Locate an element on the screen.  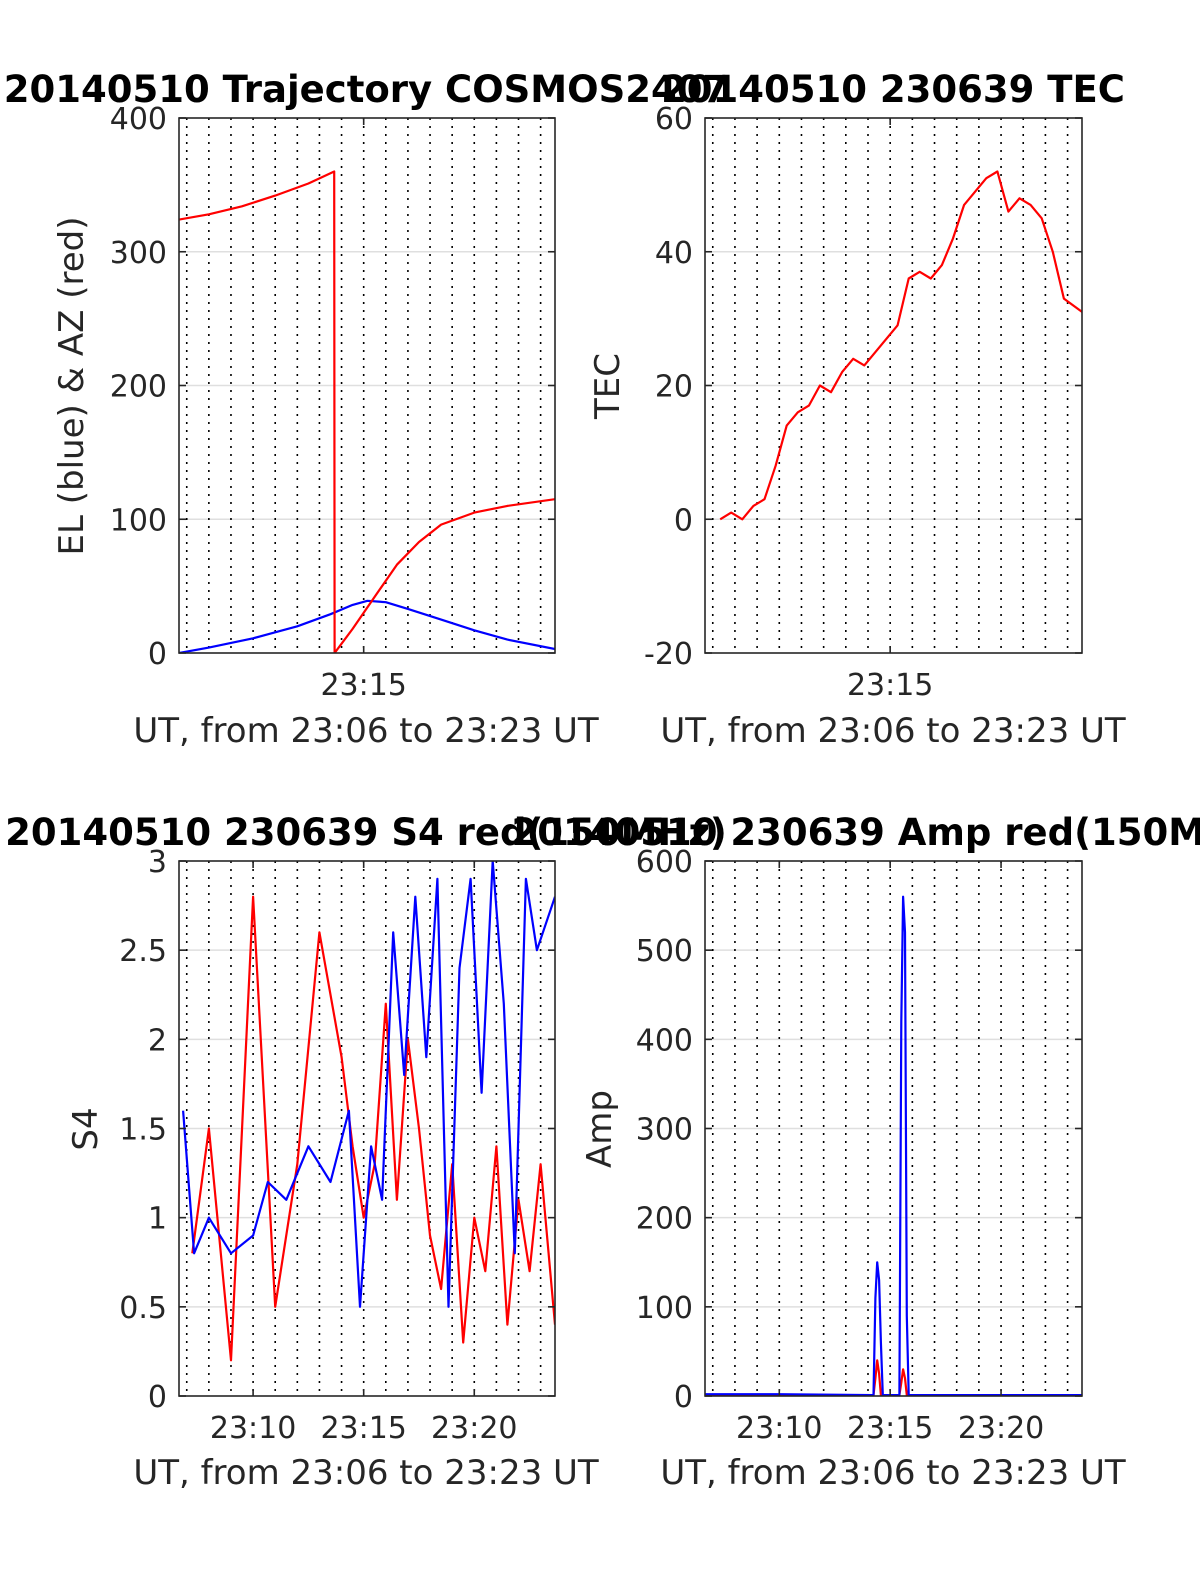
y-axis-label: TEC is located at coordinates (608, 386).